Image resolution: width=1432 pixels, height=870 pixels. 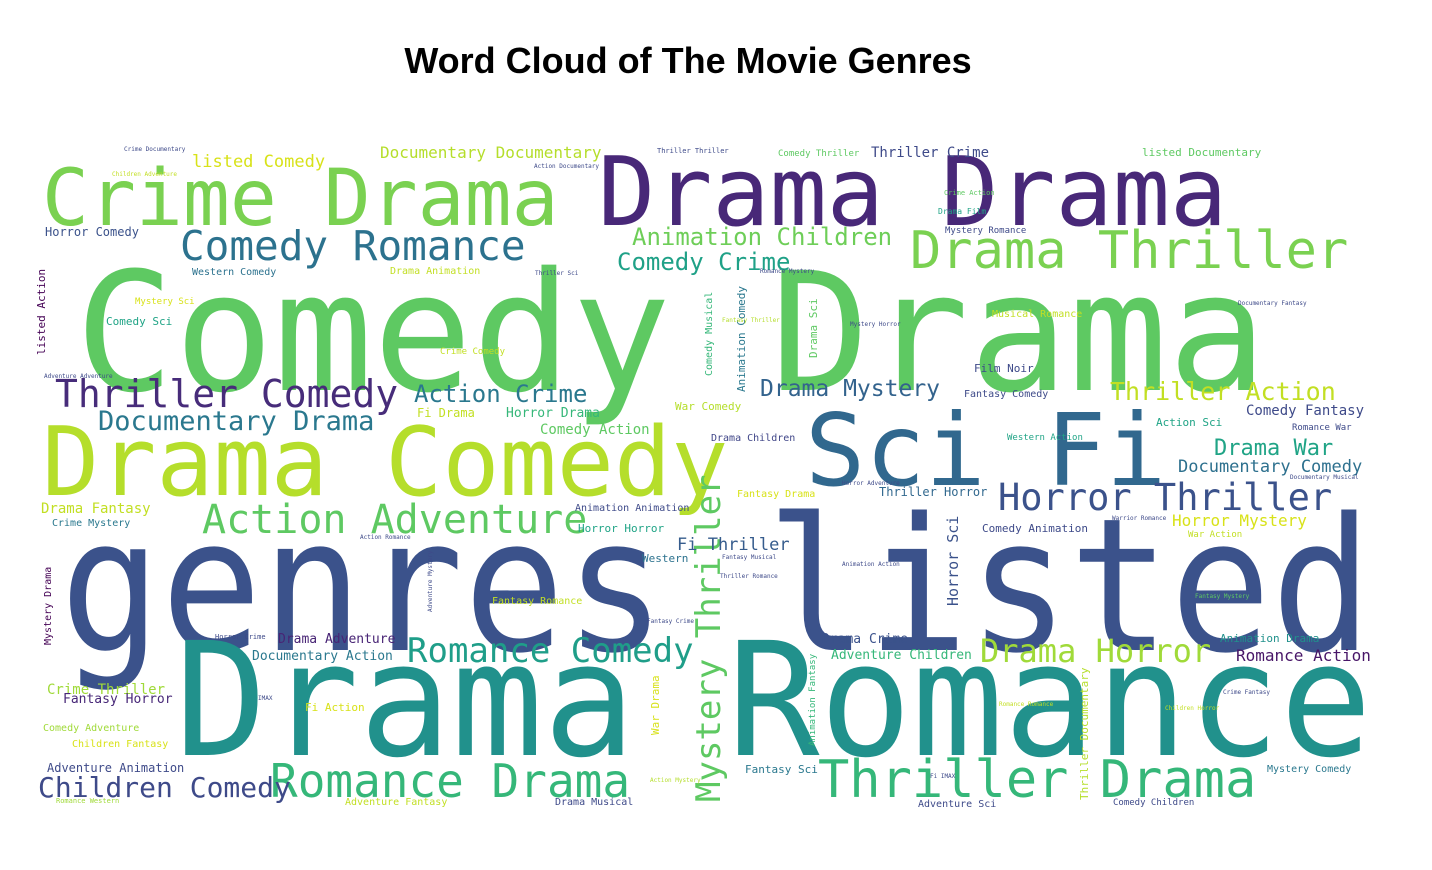 I want to click on word-drama-film: Drama Film, so click(x=962, y=211).